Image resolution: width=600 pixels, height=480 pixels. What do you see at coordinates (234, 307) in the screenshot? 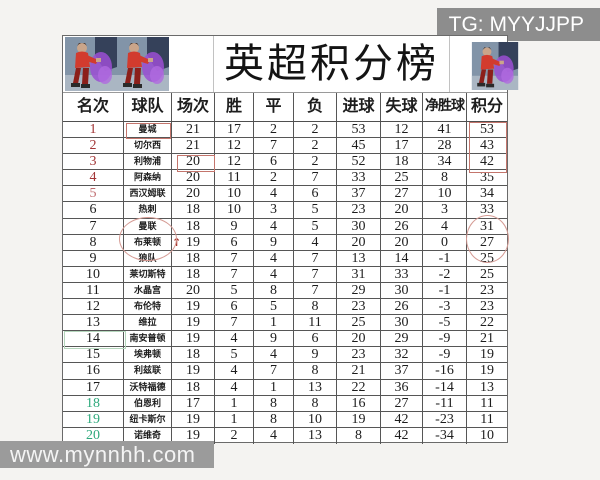
I see `cell-win: 6` at bounding box center [234, 307].